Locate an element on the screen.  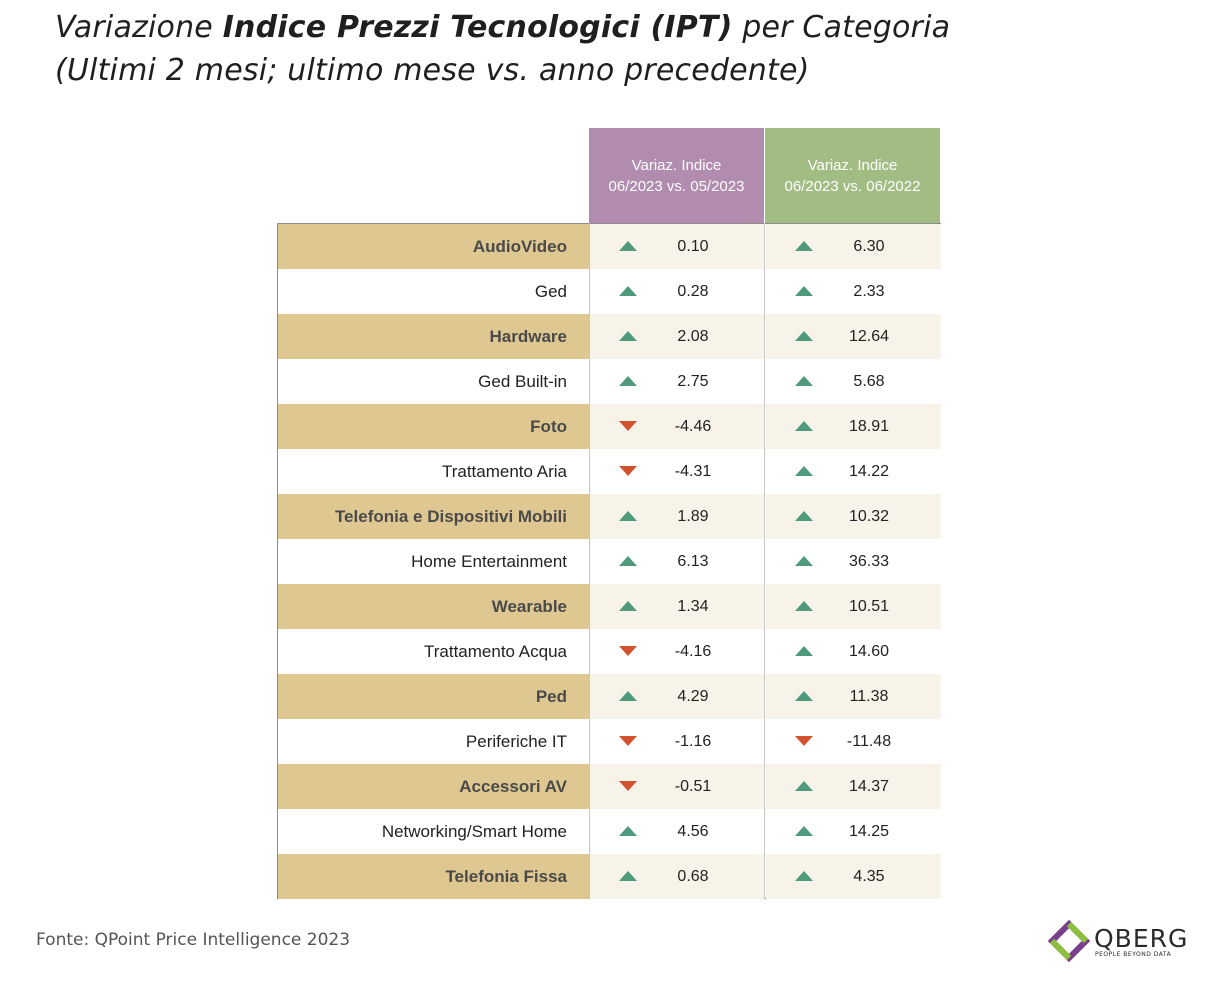
category-label: Hardware is located at coordinates (434, 336).